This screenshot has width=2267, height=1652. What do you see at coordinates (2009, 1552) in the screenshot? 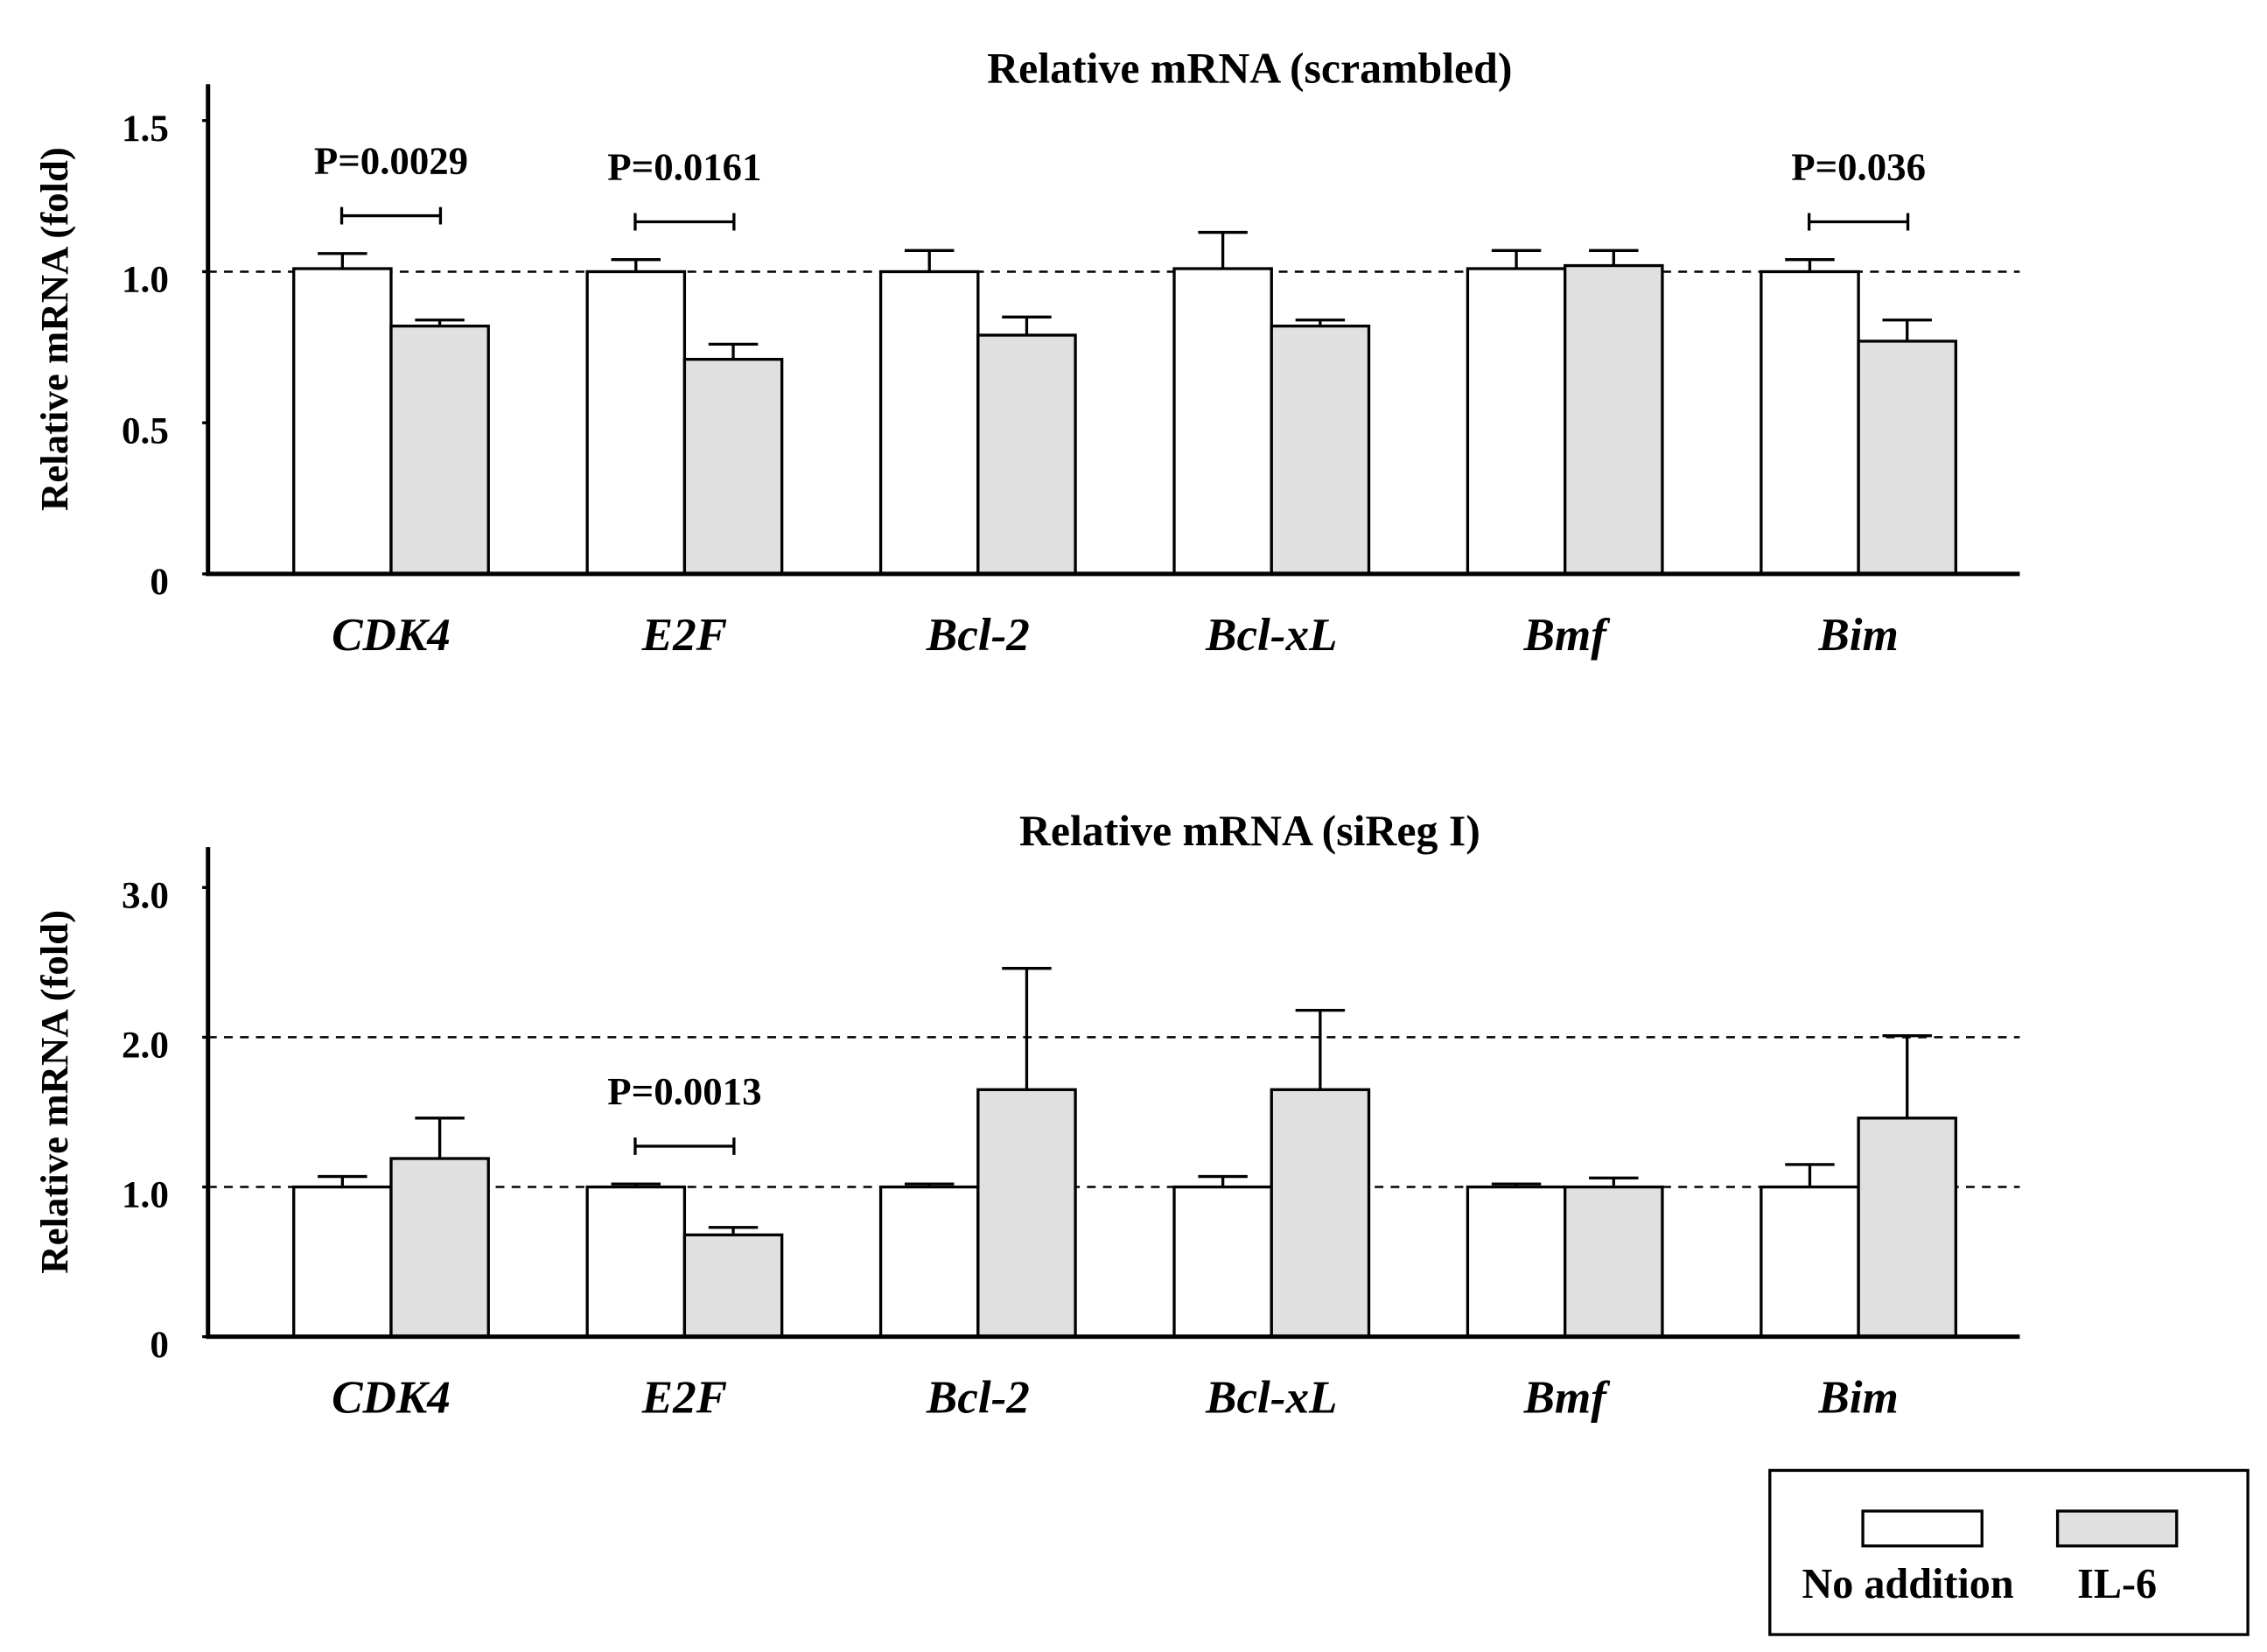
I see `legend-box` at bounding box center [2009, 1552].